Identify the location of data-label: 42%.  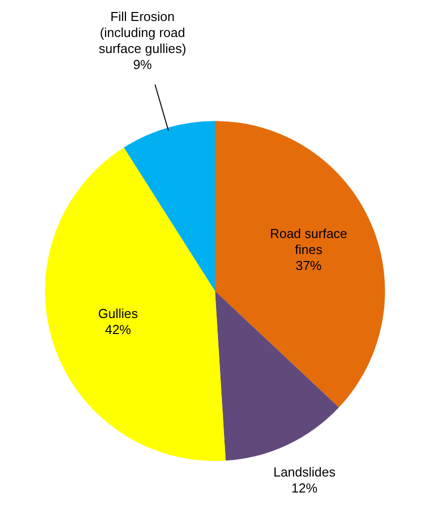
(118, 330).